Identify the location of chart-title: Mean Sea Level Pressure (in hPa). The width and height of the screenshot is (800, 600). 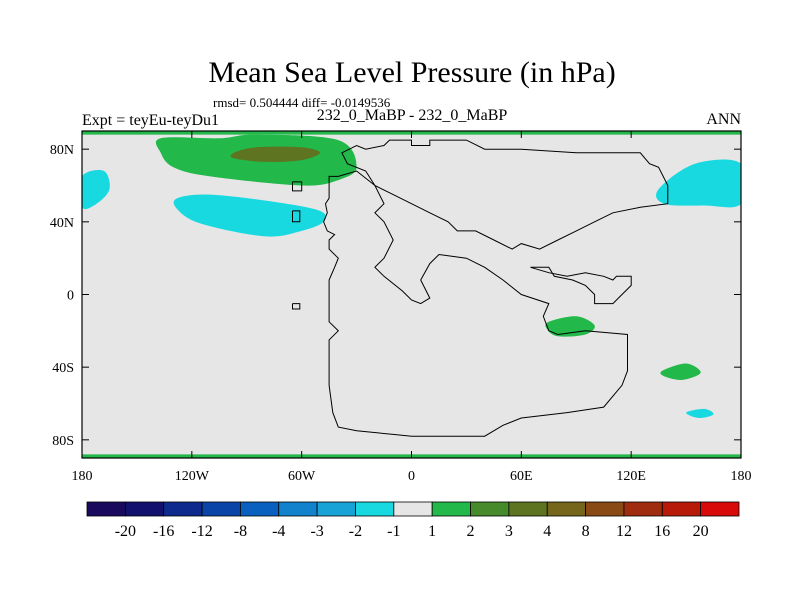
(411, 72).